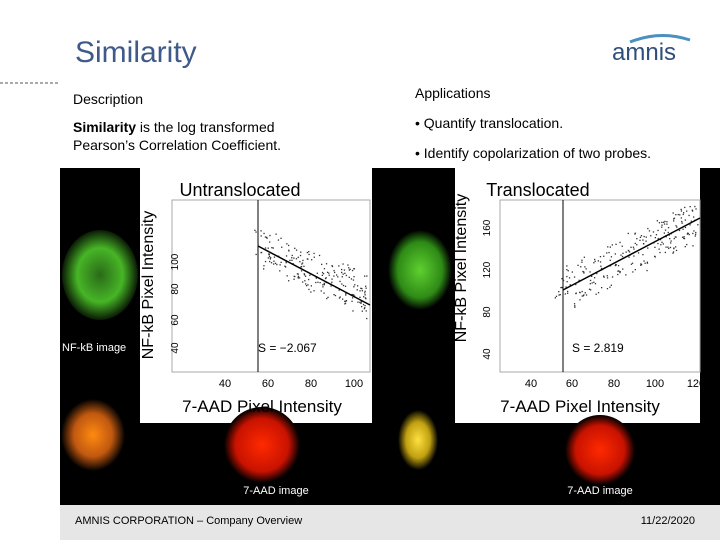 This screenshot has width=720, height=540. Describe the element at coordinates (614, 384) in the screenshot. I see `x-tick-label: 80` at that location.